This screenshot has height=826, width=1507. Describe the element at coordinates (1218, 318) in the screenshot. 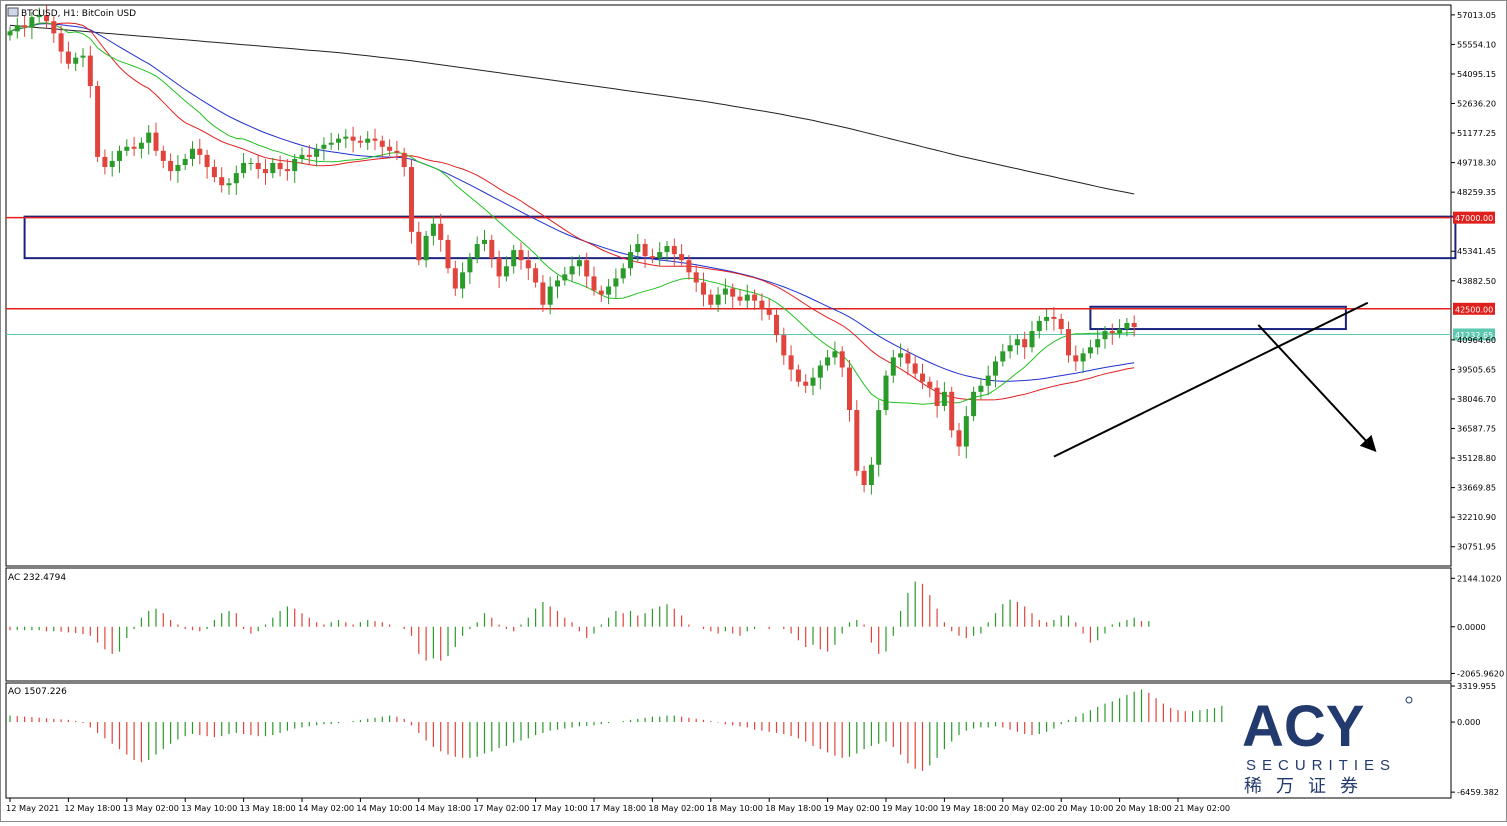

I see `zone-box` at that location.